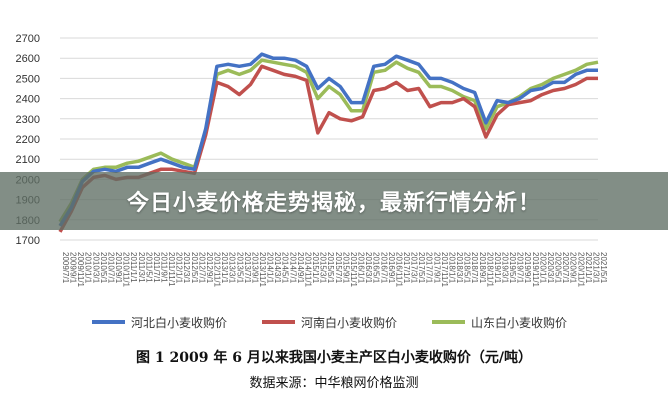 This screenshot has width=668, height=400. Describe the element at coordinates (550, 268) in the screenshot. I see `x-tick-label: 2020/3/1` at that location.